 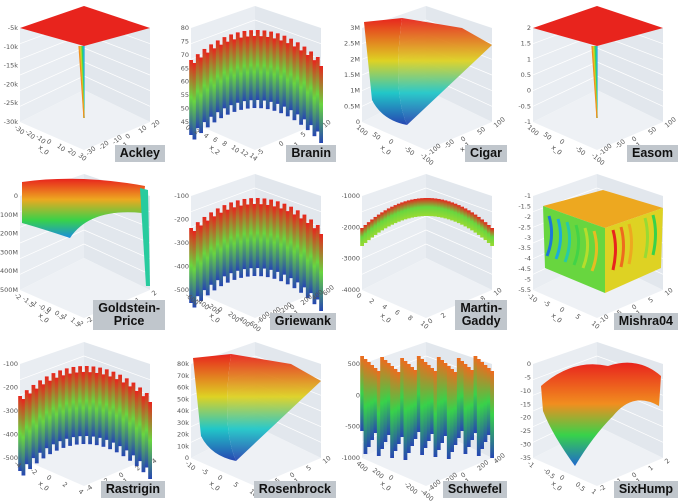 What do you see at coordinates (183, 364) in the screenshot?
I see `z-tick-label: 80k` at bounding box center [183, 364].